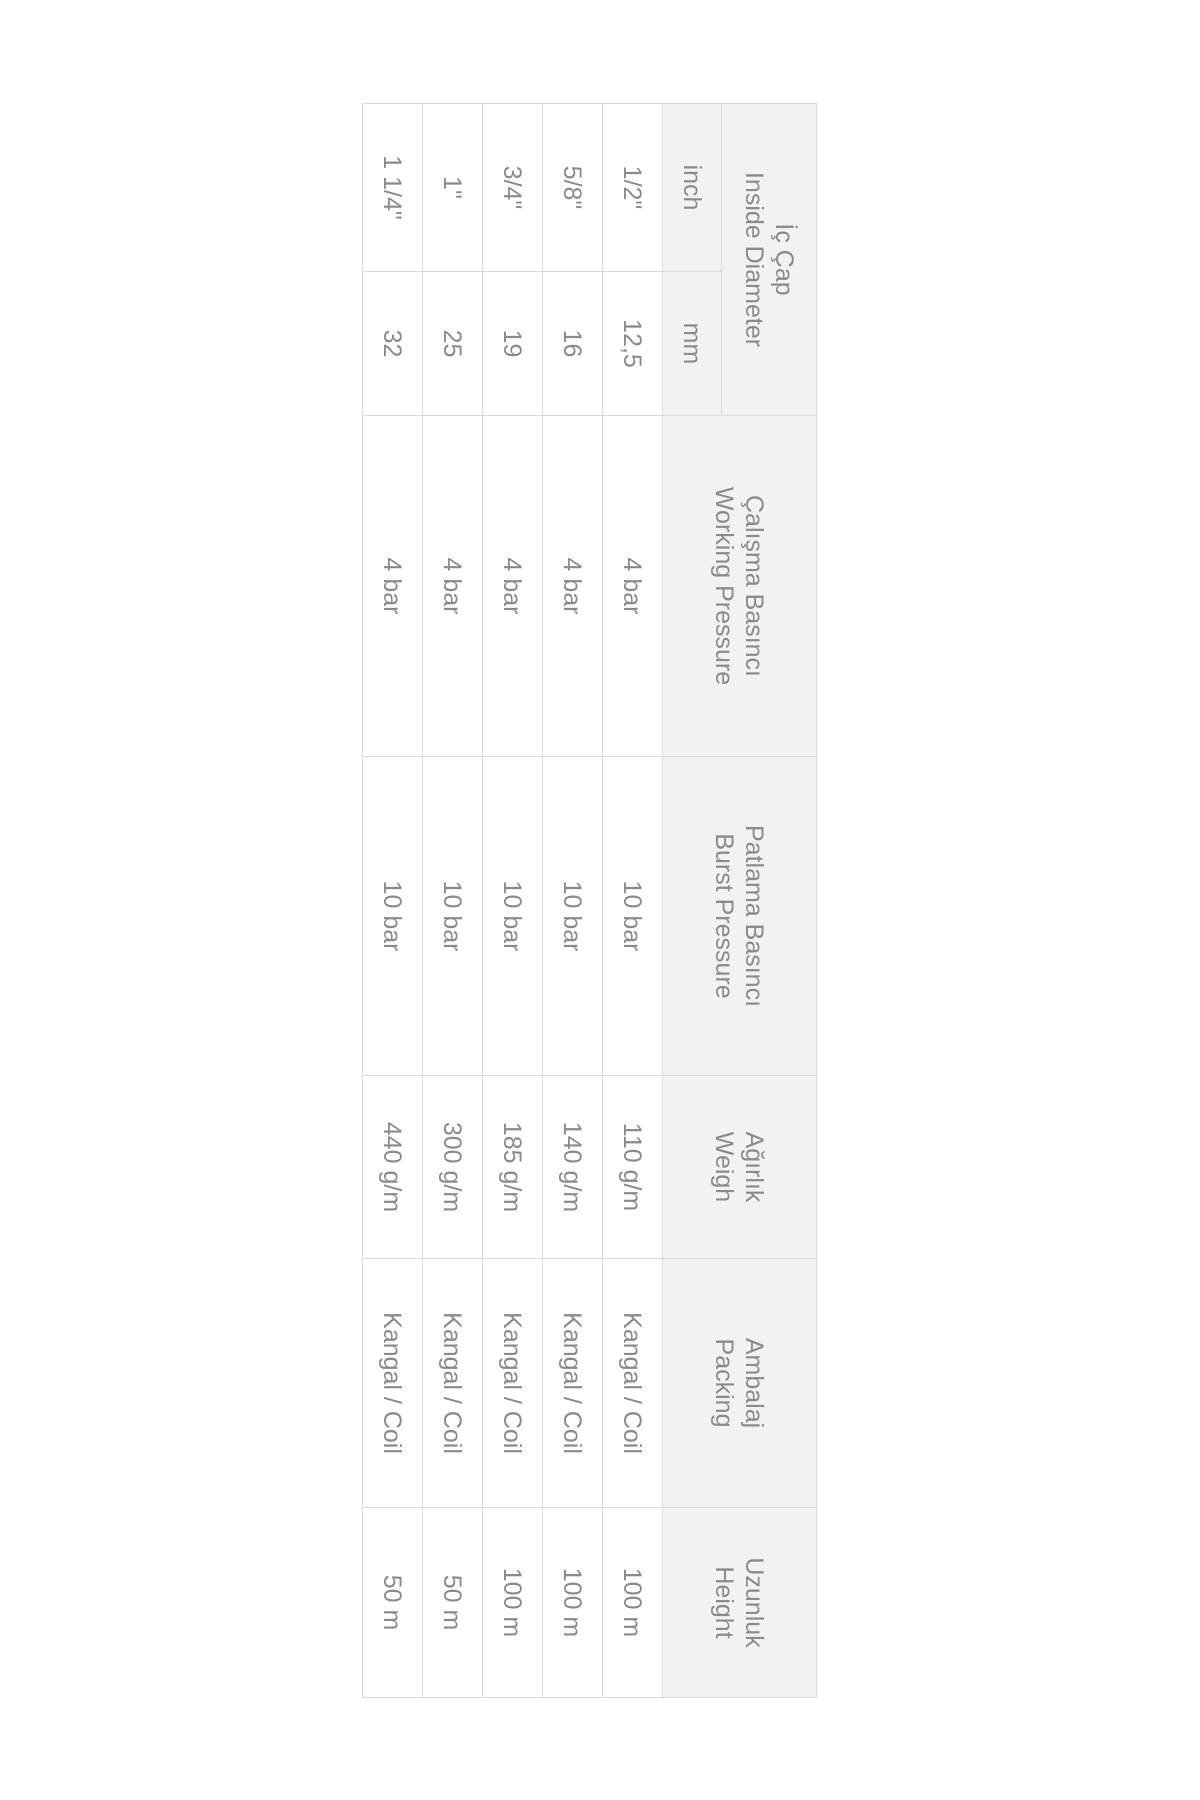 The width and height of the screenshot is (1200, 1800). Describe the element at coordinates (392, 187) in the screenshot. I see `cell-inch: 1 1/4"` at that location.